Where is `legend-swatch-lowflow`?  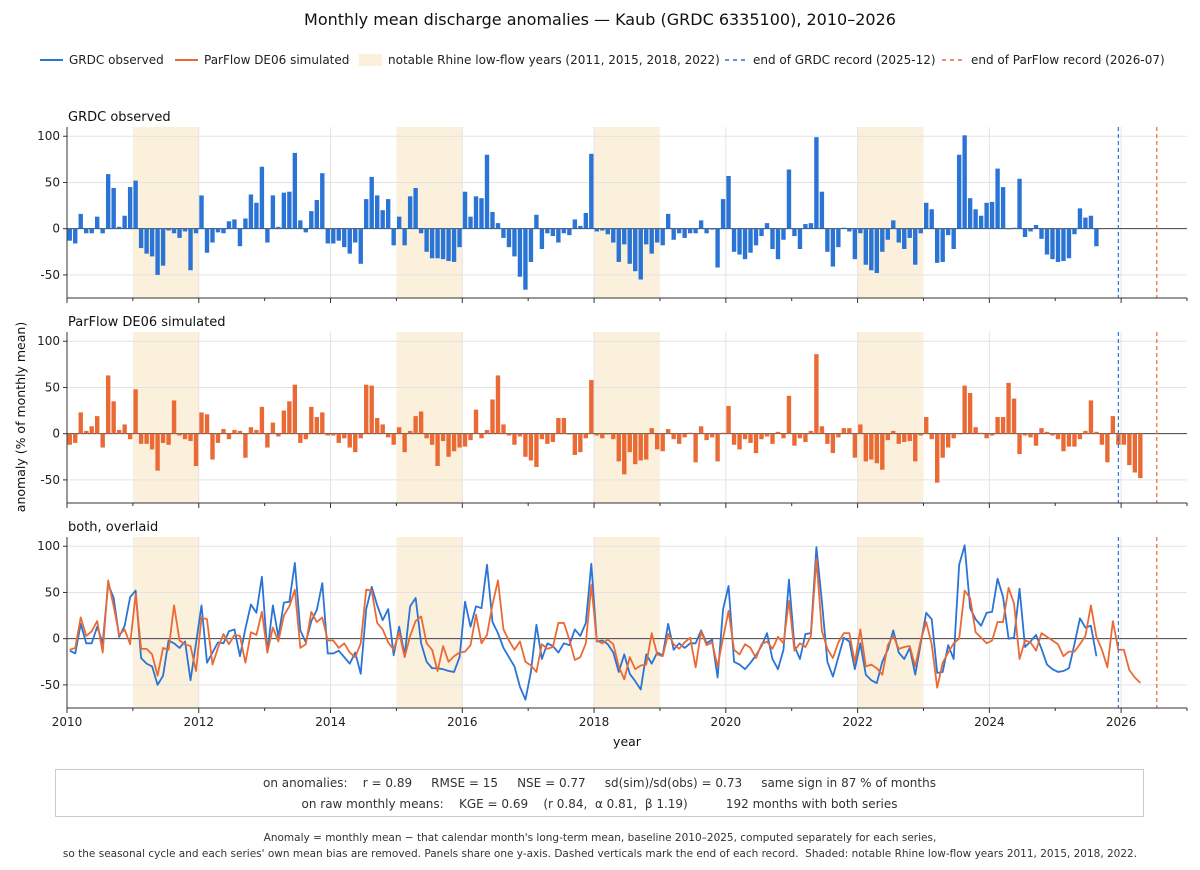
legend-swatch-lowflow is located at coordinates (370, 60).